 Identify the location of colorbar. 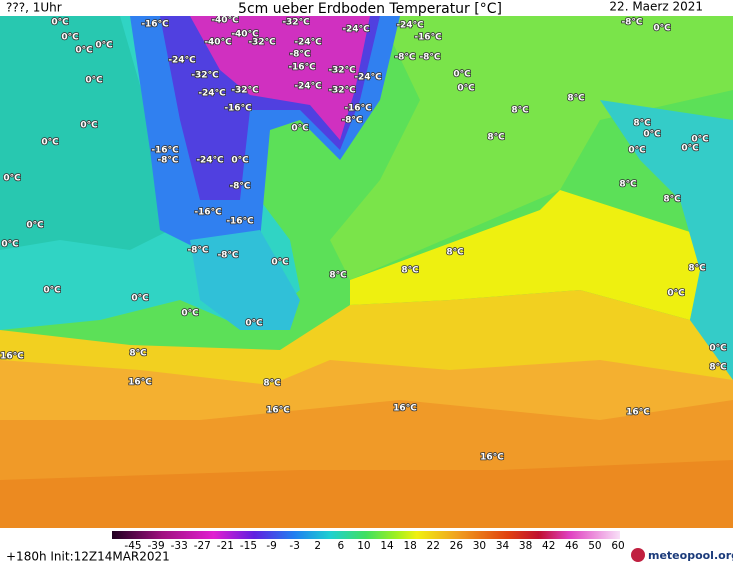
(366, 535).